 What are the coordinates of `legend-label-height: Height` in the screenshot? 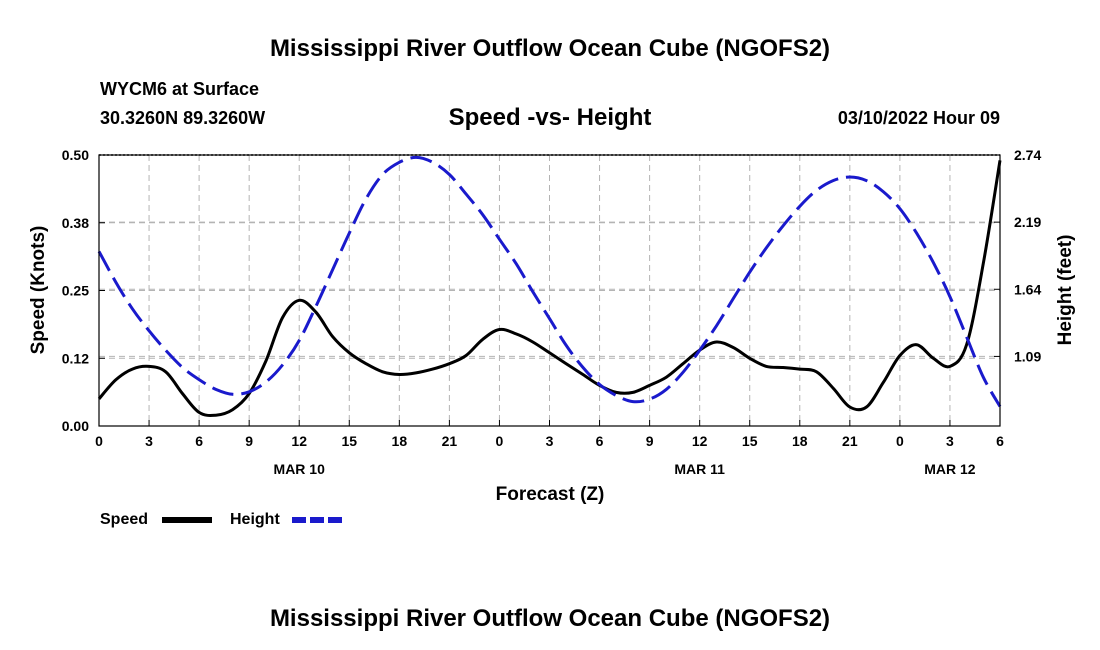 It's located at (255, 519).